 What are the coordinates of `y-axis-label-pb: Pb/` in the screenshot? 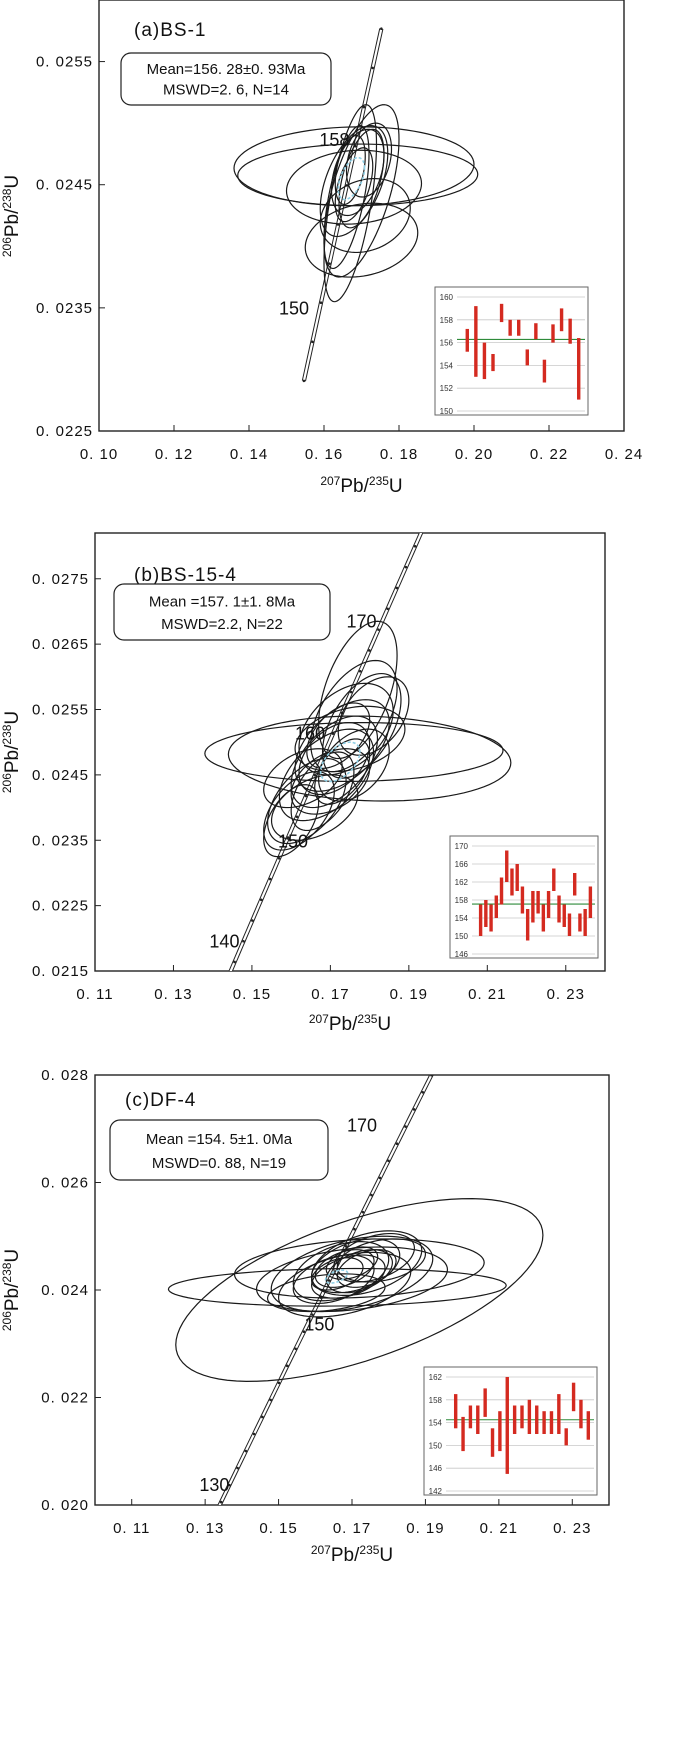 It's located at (12, 222).